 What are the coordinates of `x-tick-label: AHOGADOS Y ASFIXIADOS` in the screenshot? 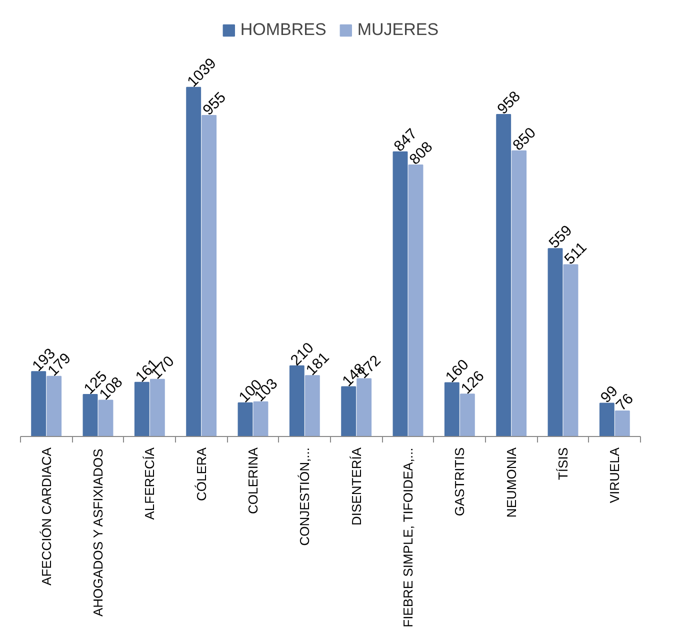 It's located at (98, 532).